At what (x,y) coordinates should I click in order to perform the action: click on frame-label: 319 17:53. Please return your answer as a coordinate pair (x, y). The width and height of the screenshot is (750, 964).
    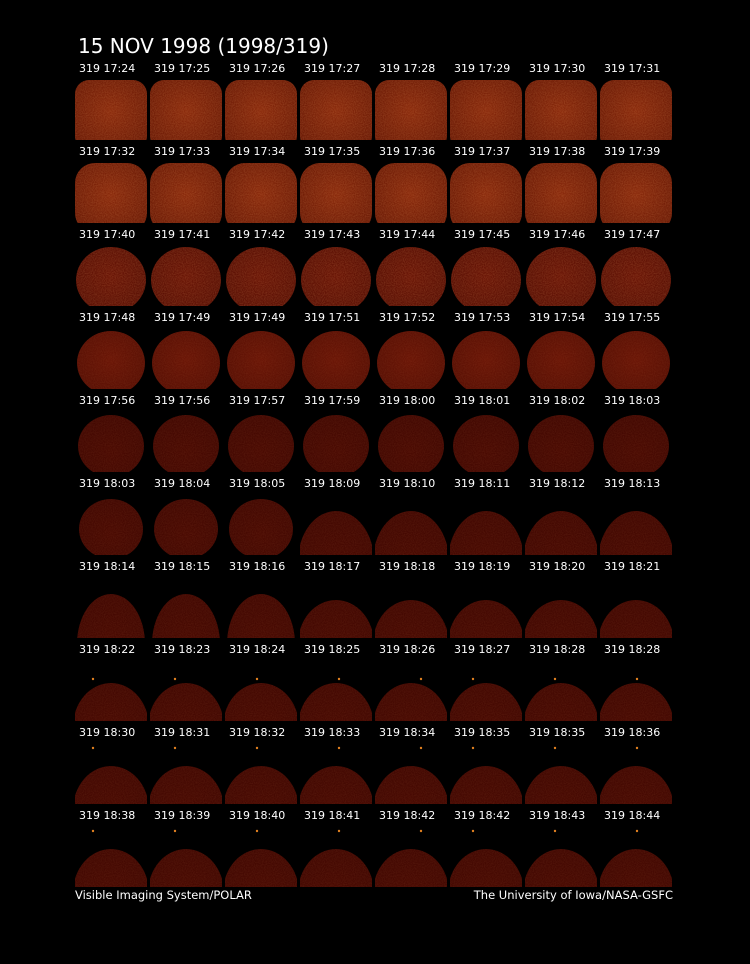
    Looking at the image, I should click on (482, 317).